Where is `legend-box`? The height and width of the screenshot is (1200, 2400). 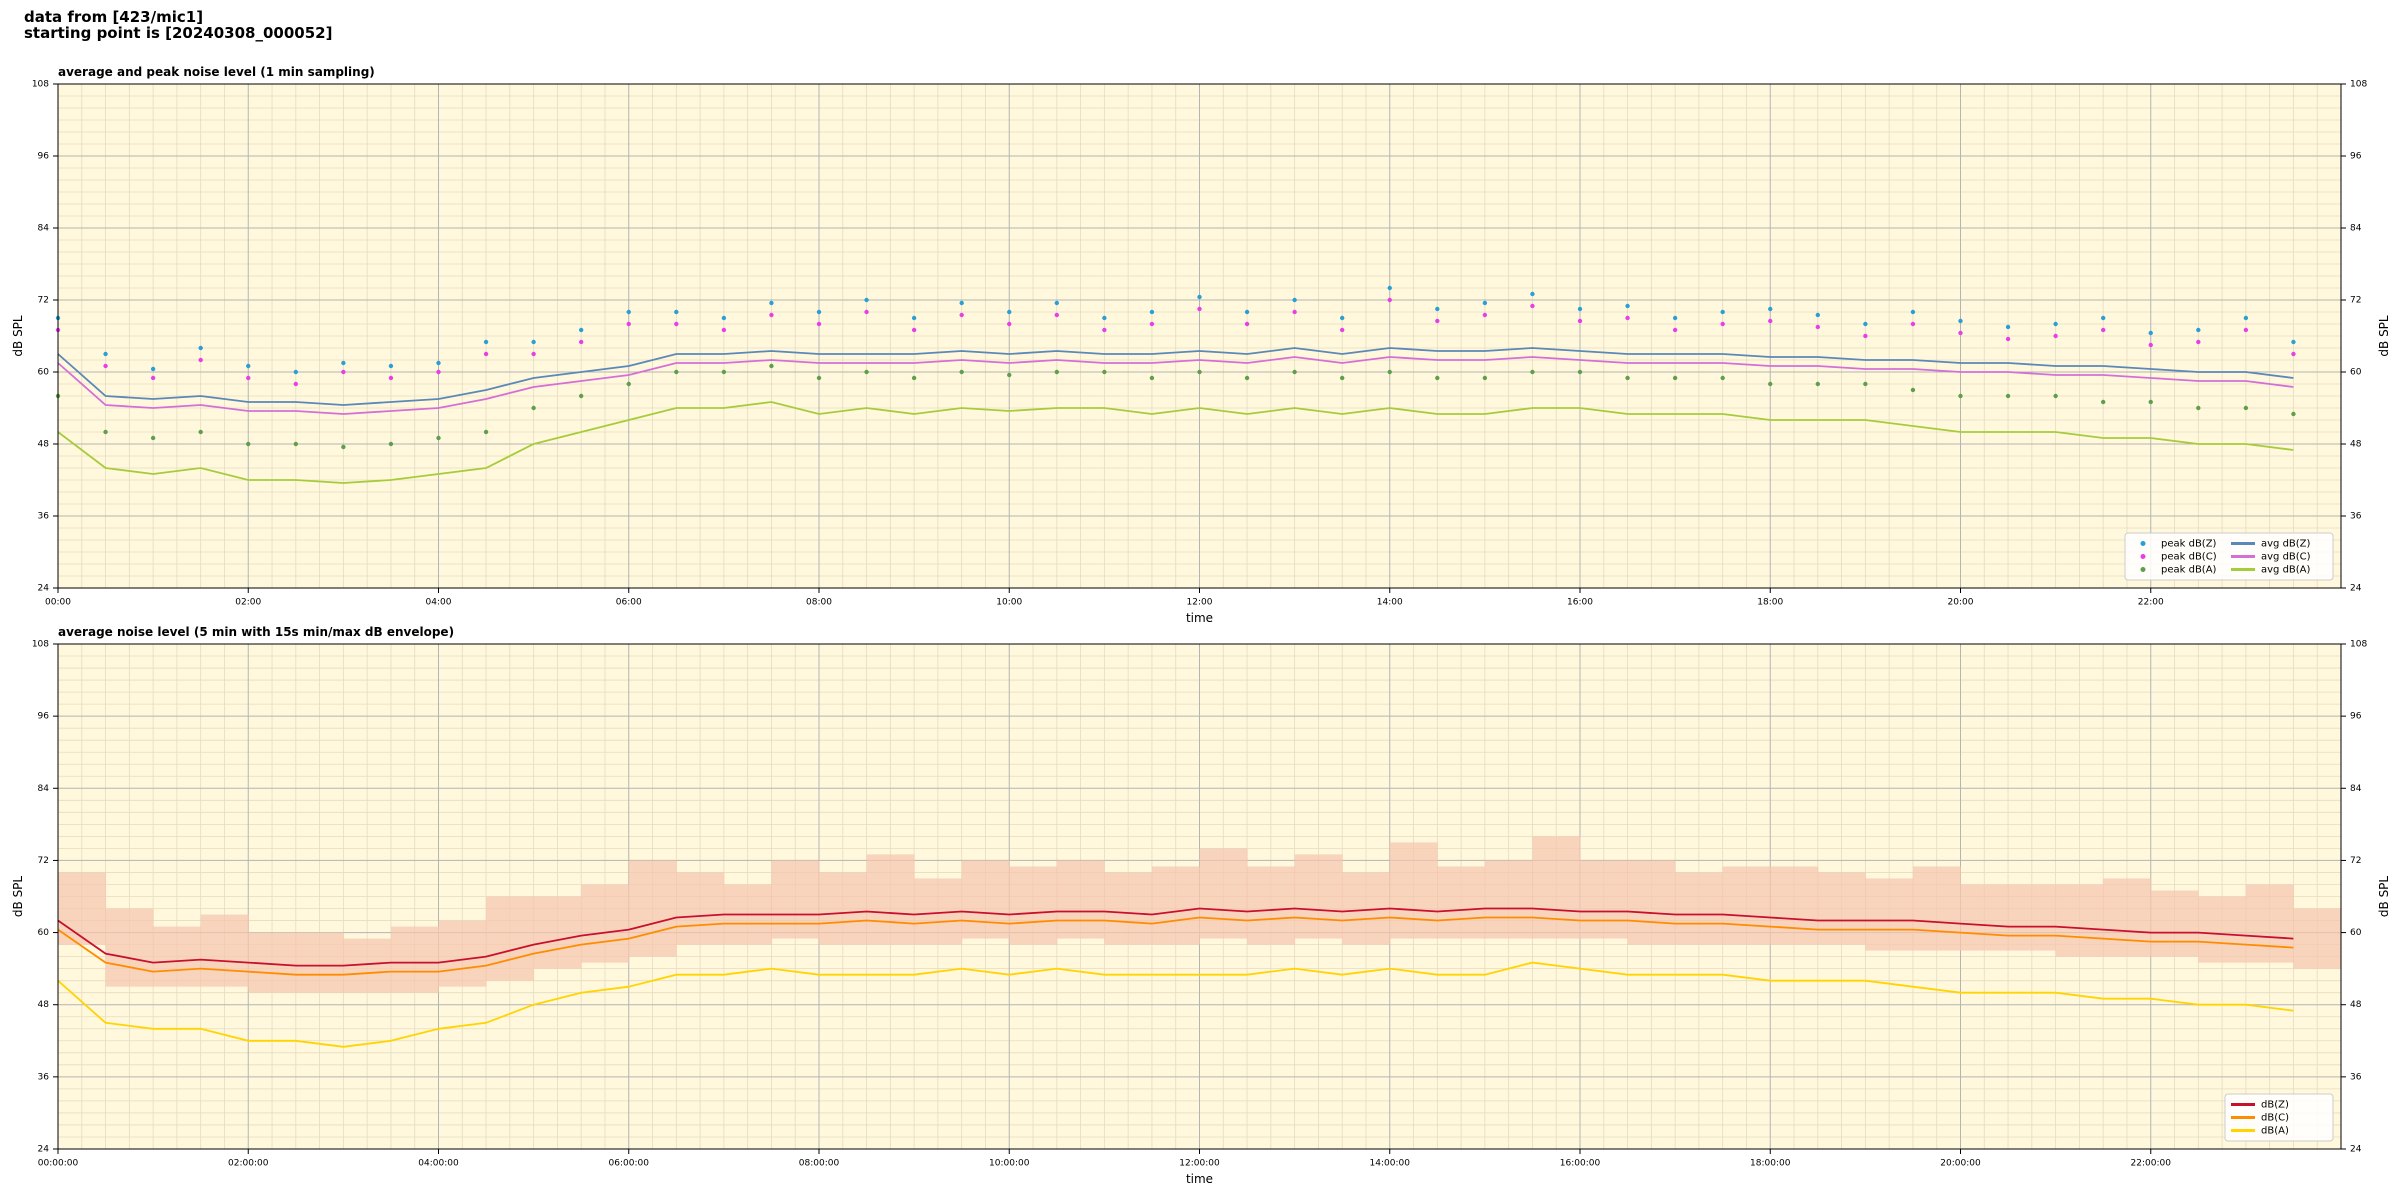 legend-box is located at coordinates (2229, 556).